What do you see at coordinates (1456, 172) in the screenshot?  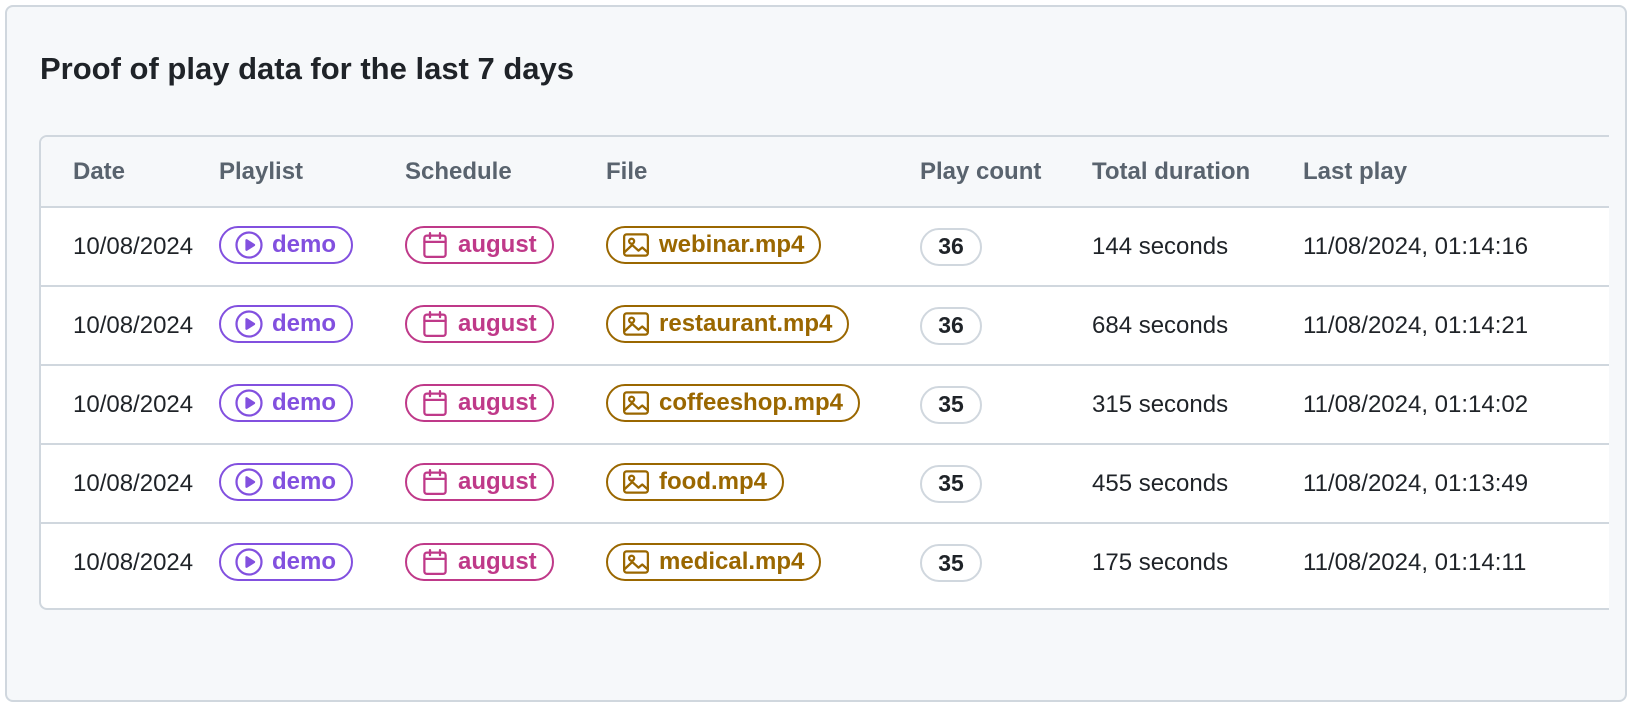 I see `column-header-last-play: Last play` at bounding box center [1456, 172].